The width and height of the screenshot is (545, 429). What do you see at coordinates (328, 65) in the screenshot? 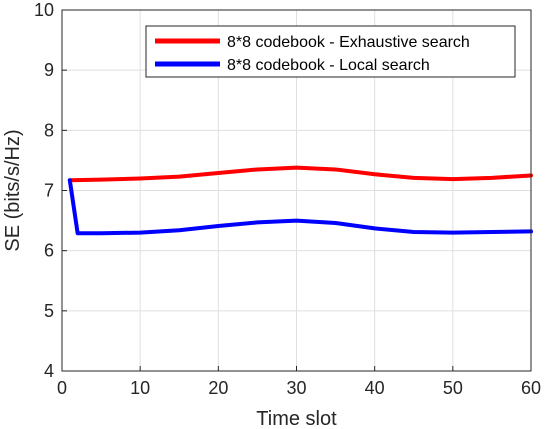
I see `legend-label-local: 8*8 codebook - Local search` at bounding box center [328, 65].